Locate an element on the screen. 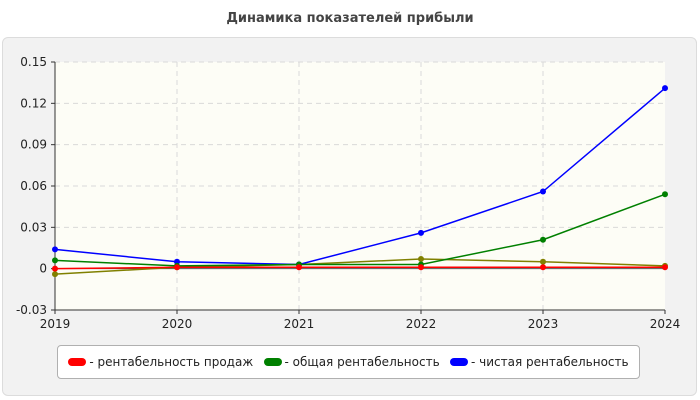 Image resolution: width=700 pixels, height=400 pixels. legend-item-total-profitability: - общая рентабельность is located at coordinates (351, 362).